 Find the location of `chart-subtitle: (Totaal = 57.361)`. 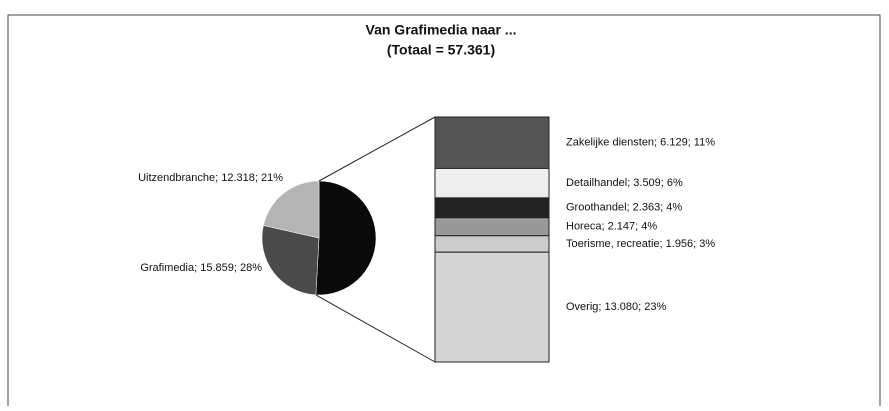

chart-subtitle: (Totaal = 57.361) is located at coordinates (441, 50).